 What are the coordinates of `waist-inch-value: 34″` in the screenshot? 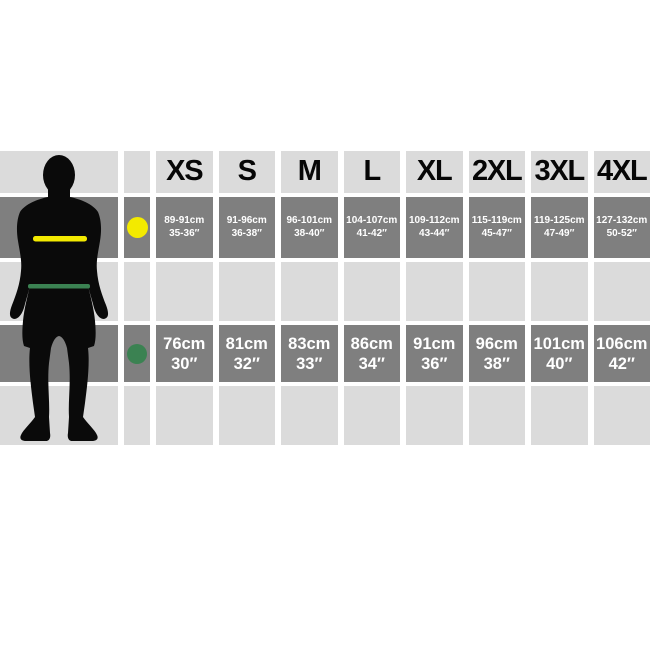 It's located at (371, 363).